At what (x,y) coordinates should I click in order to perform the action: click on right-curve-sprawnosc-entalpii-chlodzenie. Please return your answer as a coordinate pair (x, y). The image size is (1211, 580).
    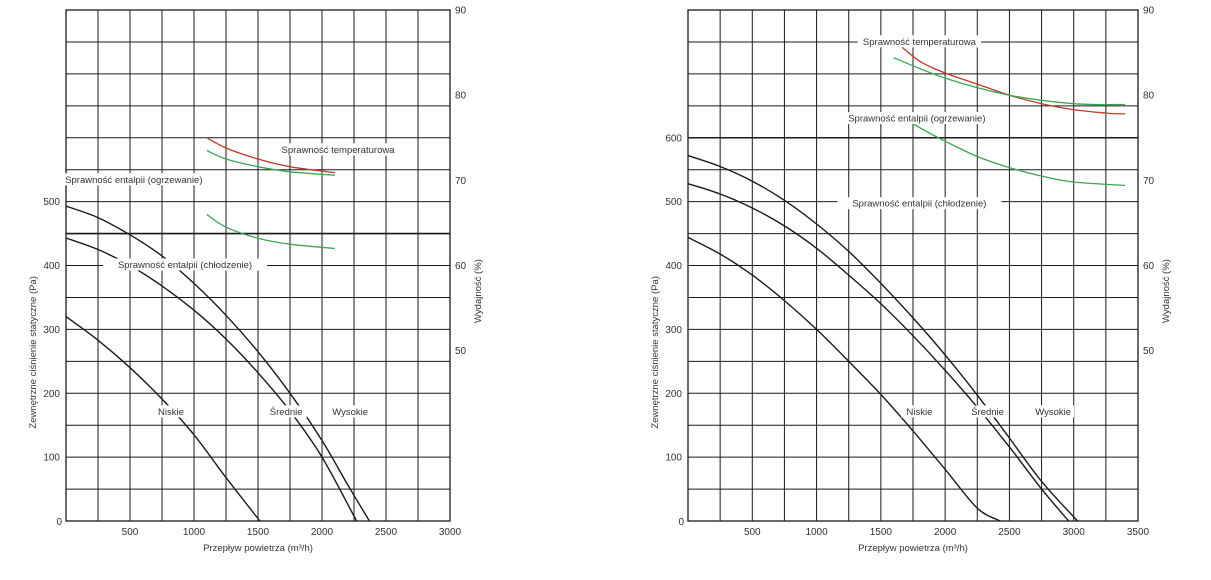
    Looking at the image, I should click on (1009, 149).